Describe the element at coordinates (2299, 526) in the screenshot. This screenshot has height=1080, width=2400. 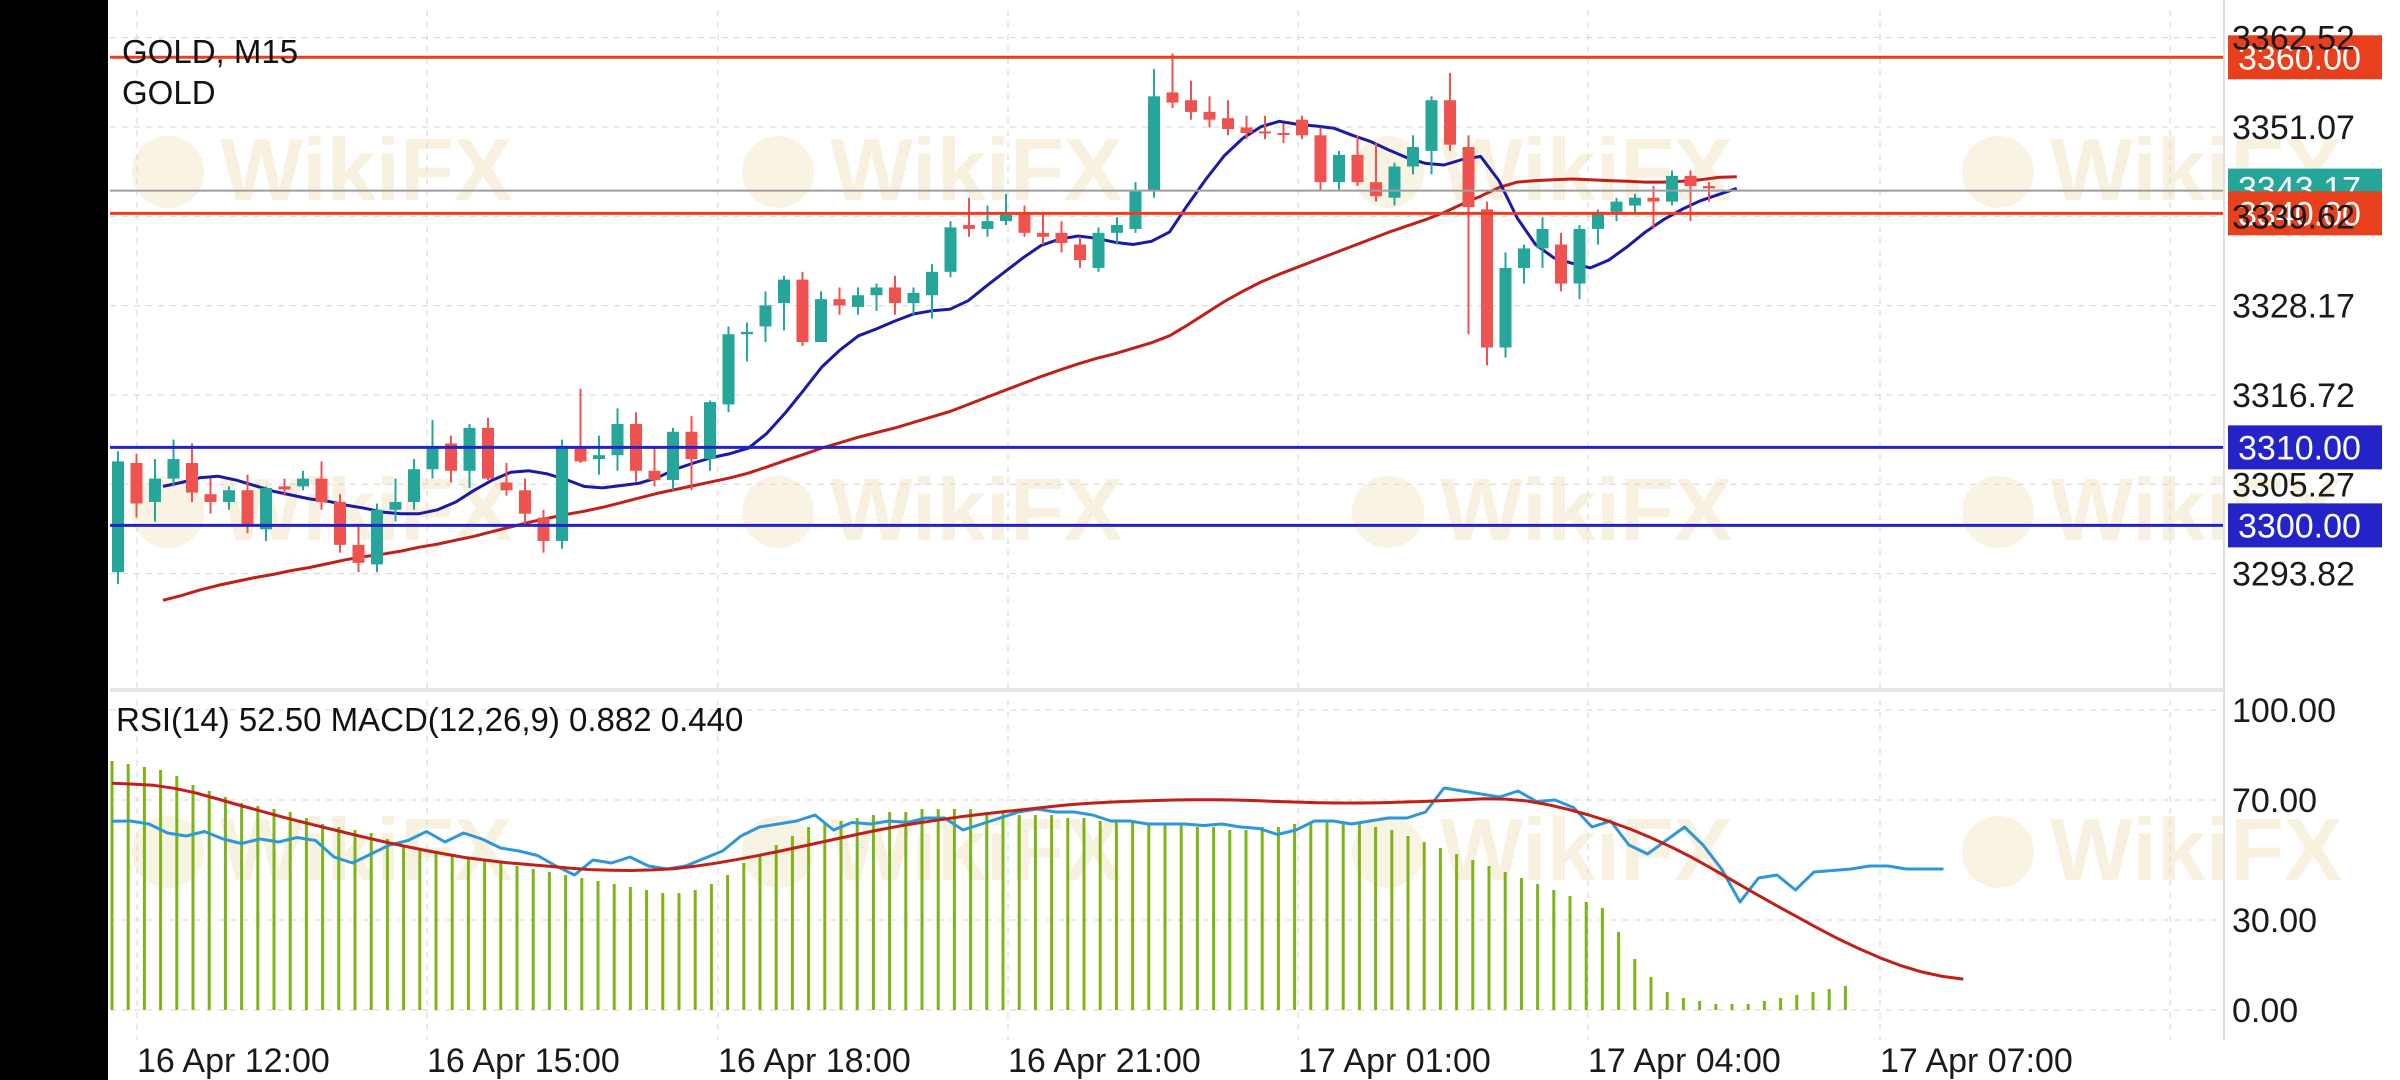
I see `level-badge-text: 3300.00` at that location.